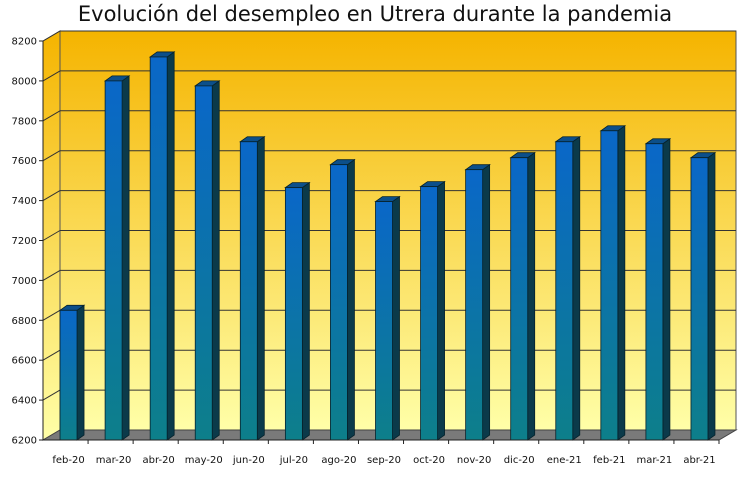  What do you see at coordinates (114, 460) in the screenshot?
I see `x-tick-label: mar-20` at bounding box center [114, 460].